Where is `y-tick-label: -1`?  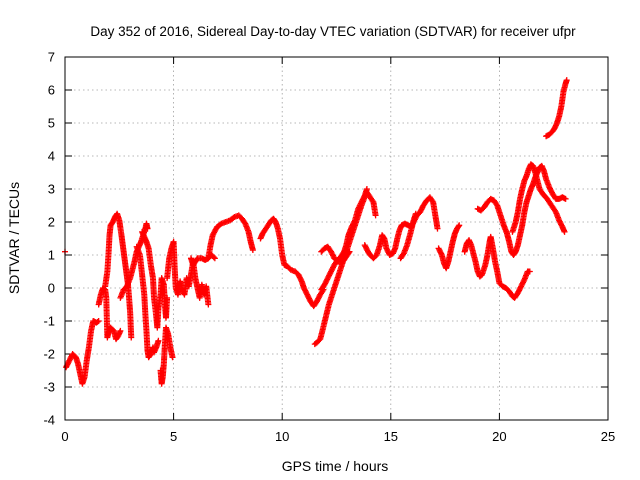 y-tick-label: -1 is located at coordinates (49, 321).